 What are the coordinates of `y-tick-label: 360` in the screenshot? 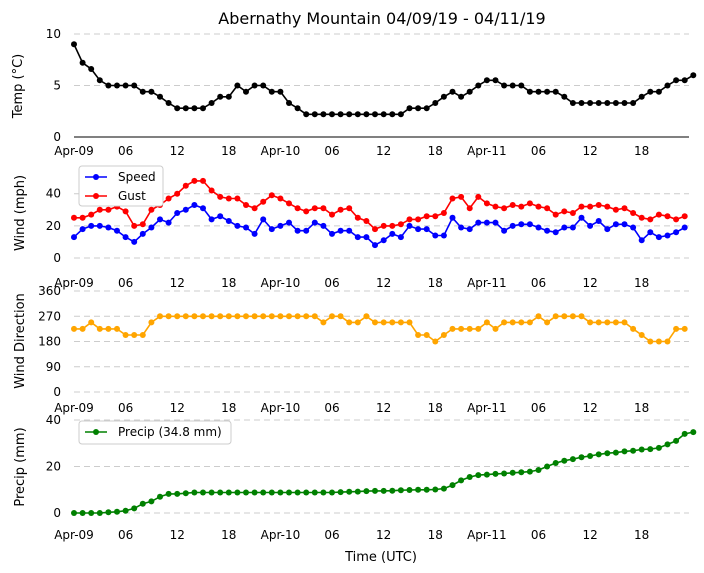 It's located at (49, 291).